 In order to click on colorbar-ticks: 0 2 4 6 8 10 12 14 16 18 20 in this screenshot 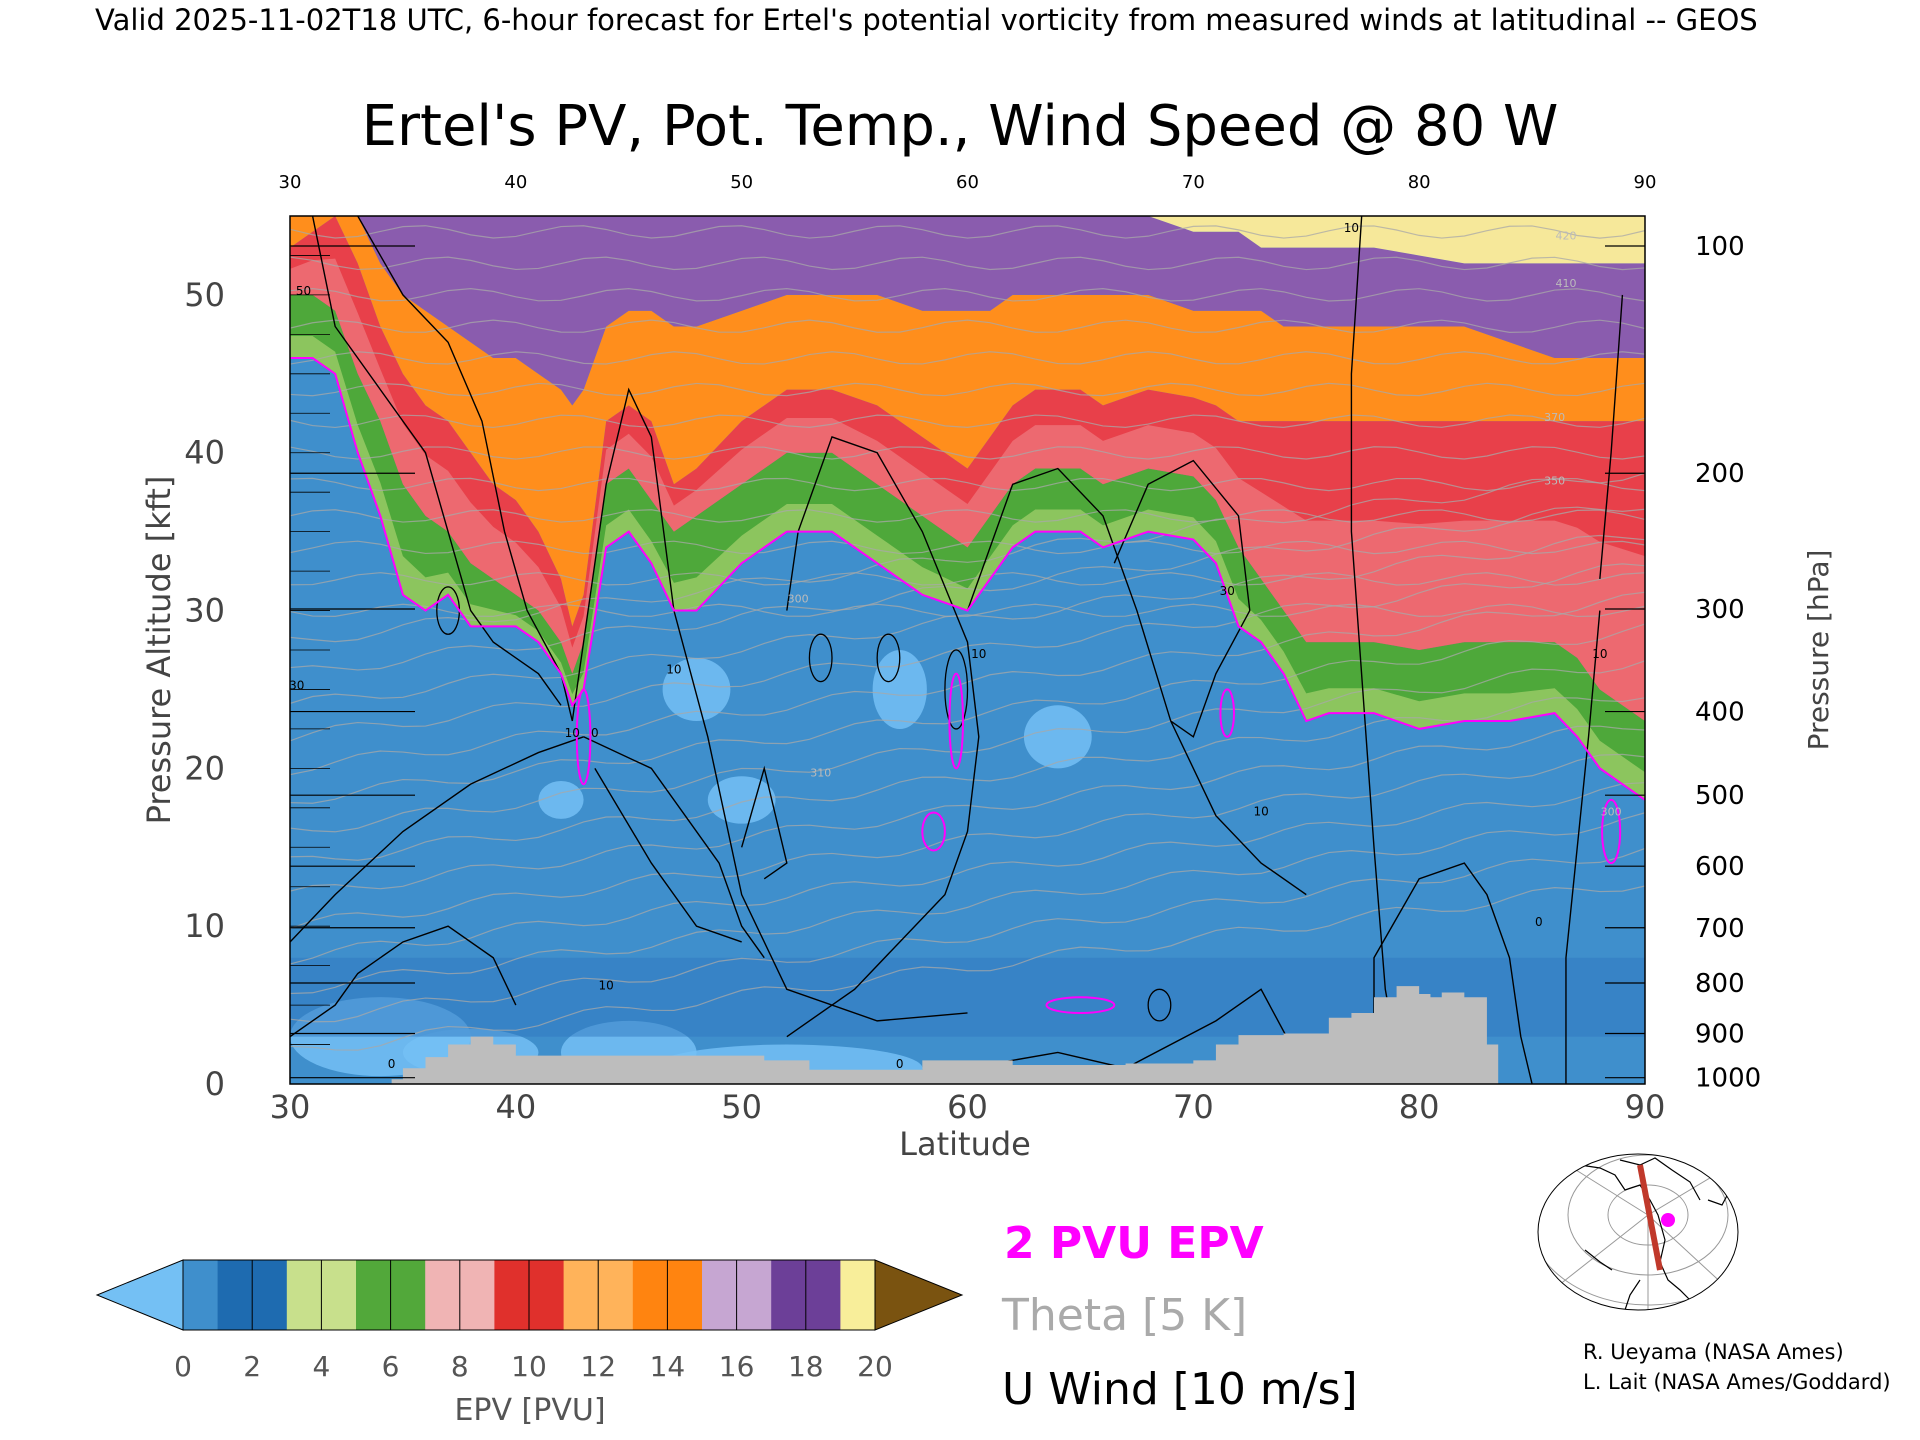, I will do `click(533, 1366)`.